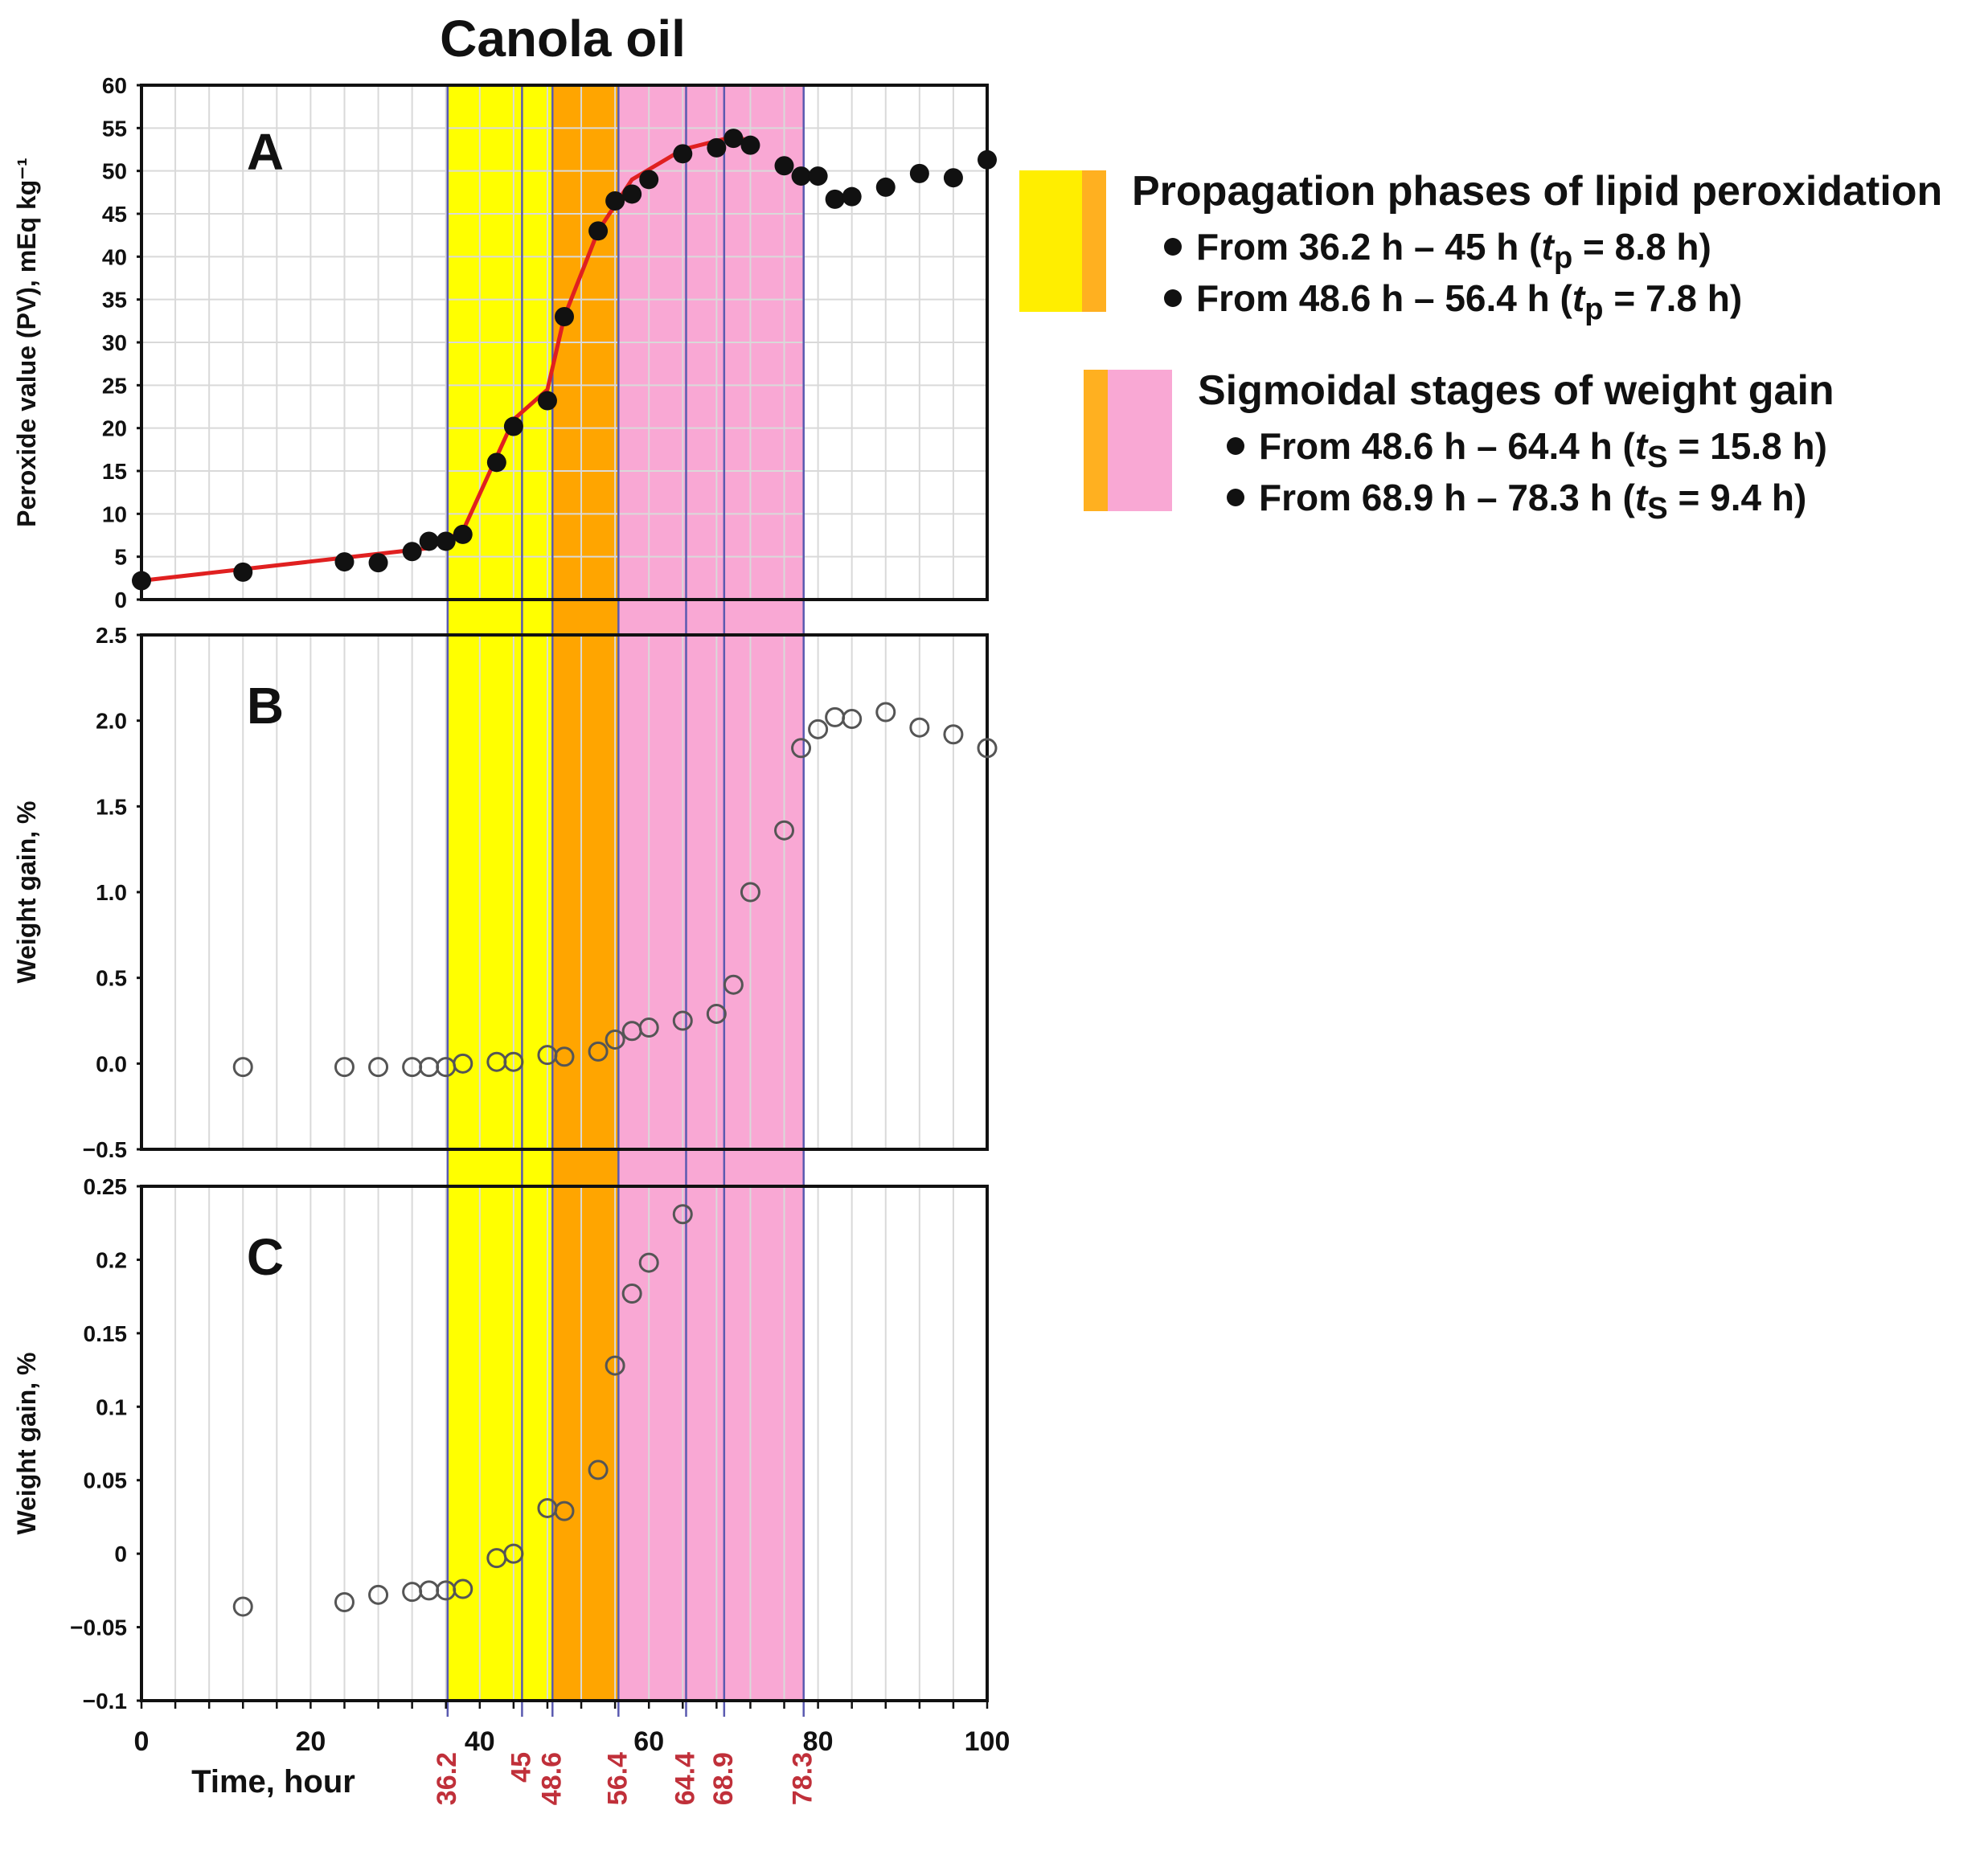 This screenshot has width=1988, height=1863. Describe the element at coordinates (26, 342) in the screenshot. I see `y-axis-label: Peroxide value (PV), mEq kg⁻¹` at that location.